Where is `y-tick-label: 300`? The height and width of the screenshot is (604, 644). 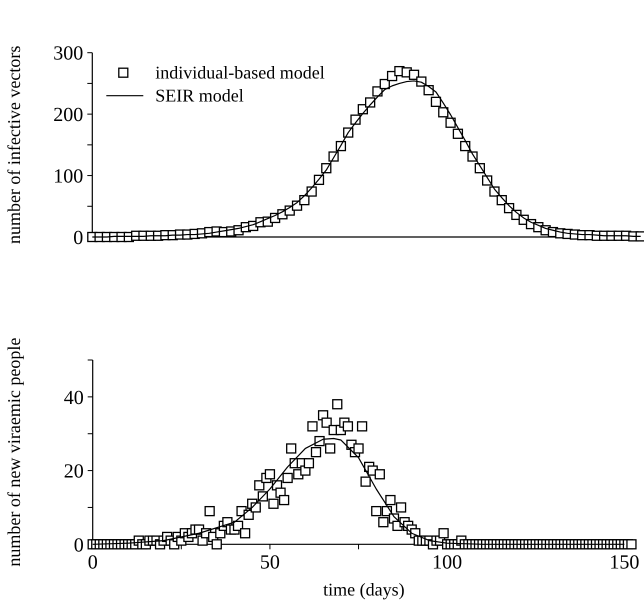
y-tick-label: 300 is located at coordinates (68, 53).